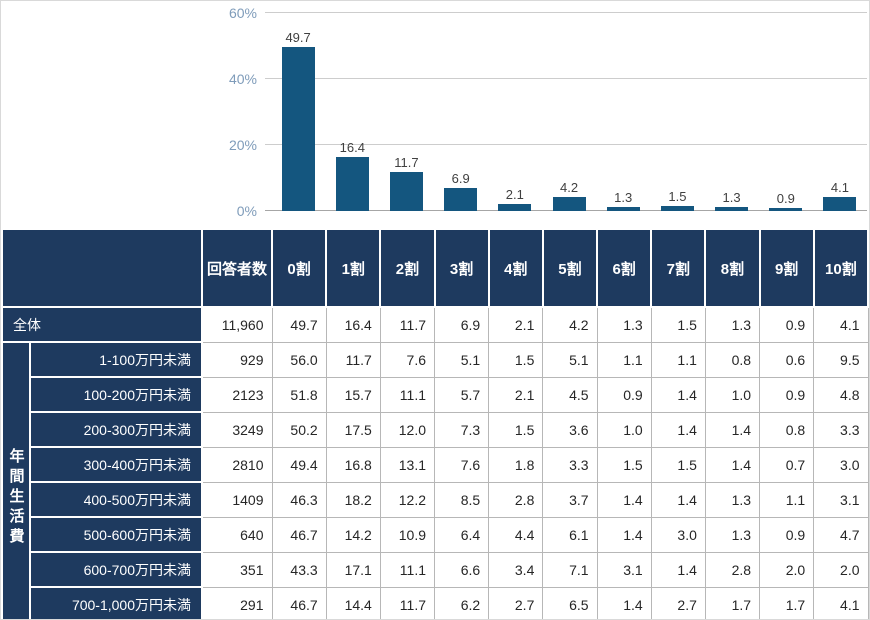  Describe the element at coordinates (570, 394) in the screenshot. I see `value-cell: 4.5` at that location.